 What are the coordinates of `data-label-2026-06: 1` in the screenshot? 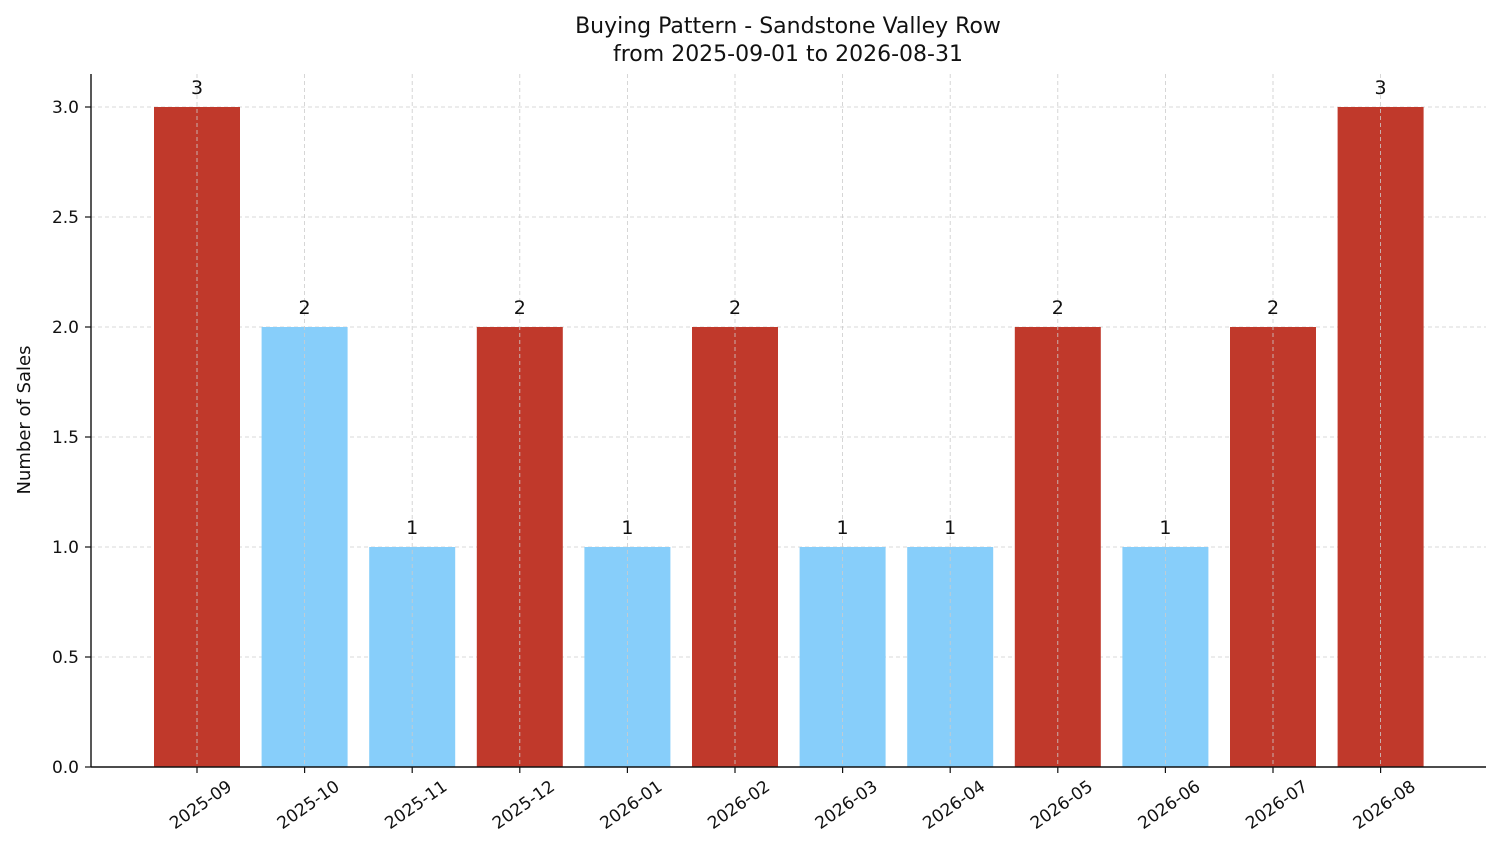 It's located at (1165, 528).